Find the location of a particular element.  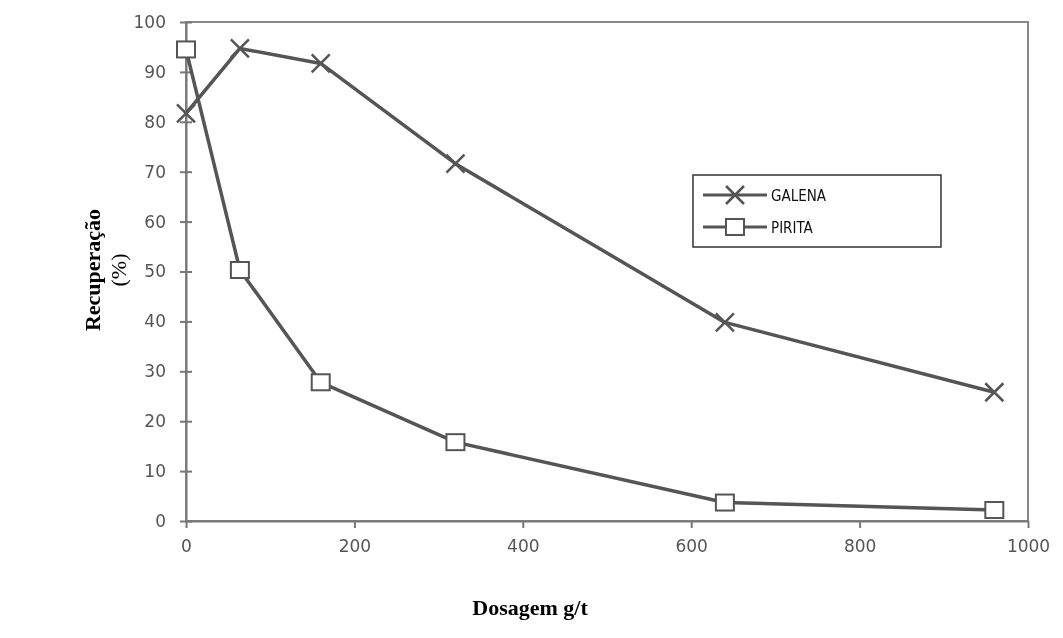

y-tick-label: 0 is located at coordinates (160, 520).